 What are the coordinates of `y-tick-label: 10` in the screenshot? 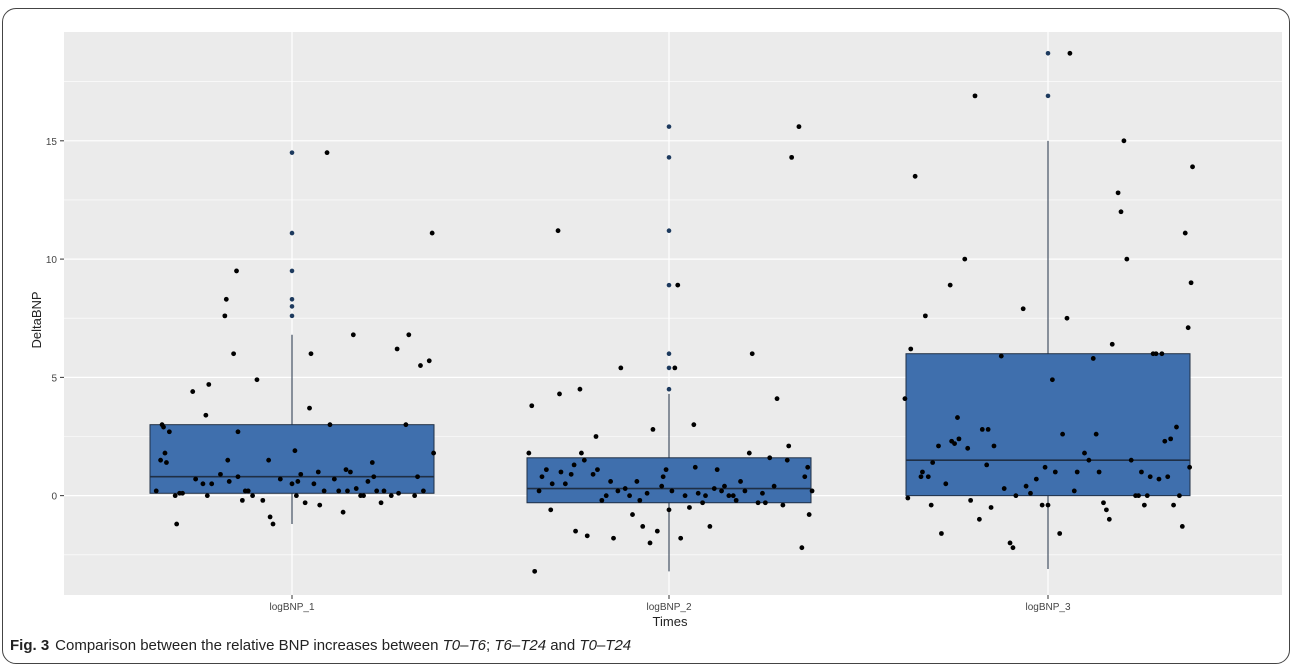 It's located at (52, 260).